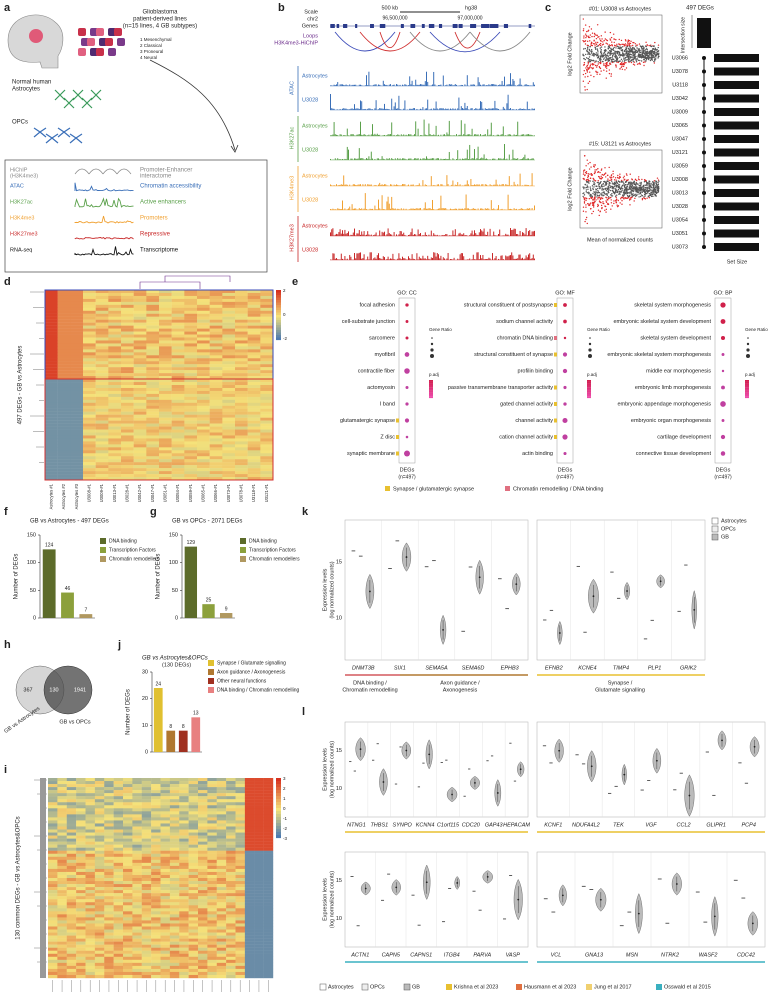 The height and width of the screenshot is (1000, 770). What do you see at coordinates (423, 26) in the screenshot?
I see `gene-block` at bounding box center [423, 26].